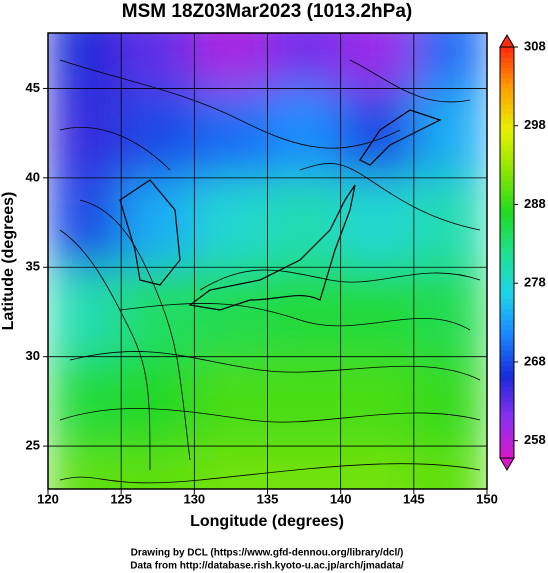  I want to click on x-tick-label: 130, so click(194, 498).